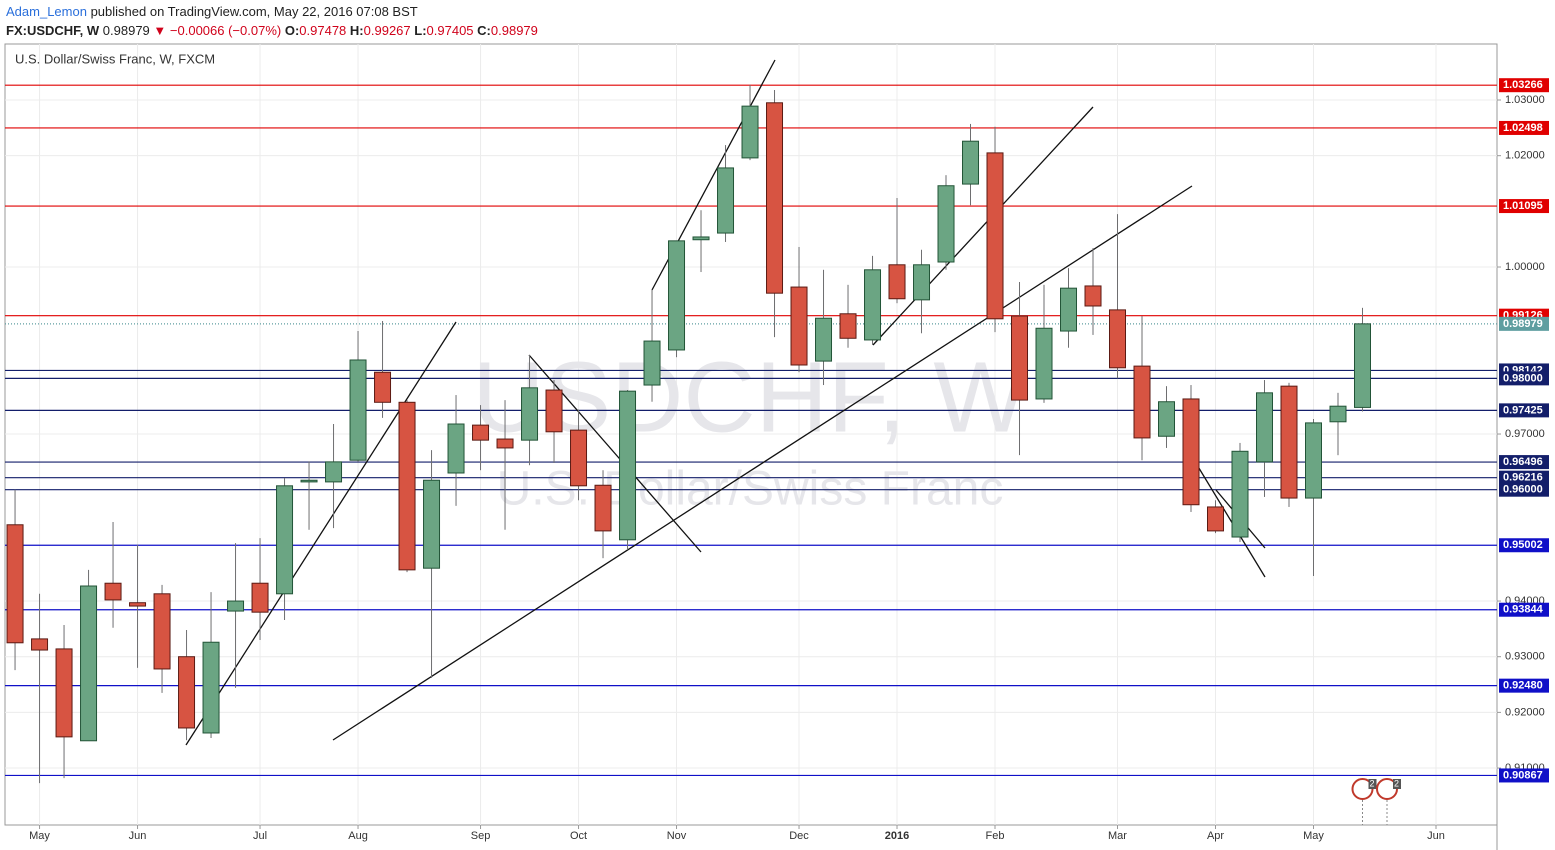  I want to click on y-tick-label: 1.00000, so click(1525, 267).